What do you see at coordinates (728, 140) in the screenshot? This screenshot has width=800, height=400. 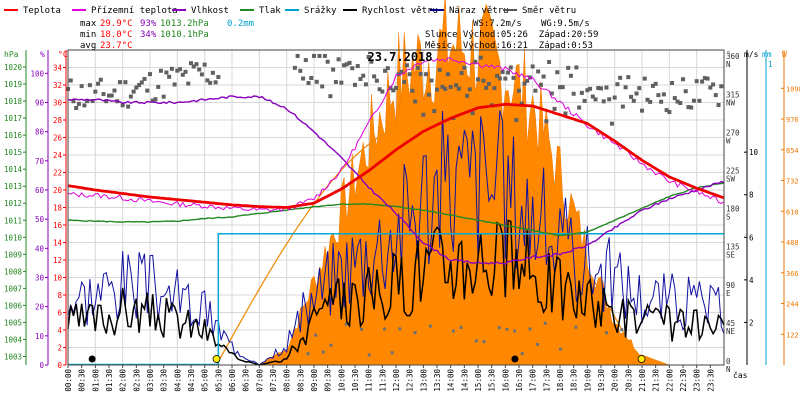 I see `direction-tick-label: W` at bounding box center [728, 140].